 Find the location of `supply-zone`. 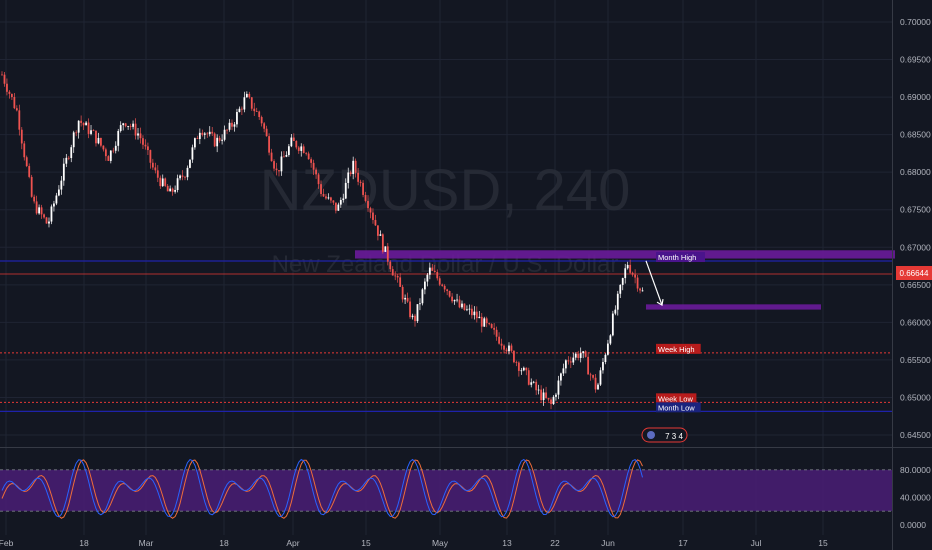

supply-zone is located at coordinates (625, 254).